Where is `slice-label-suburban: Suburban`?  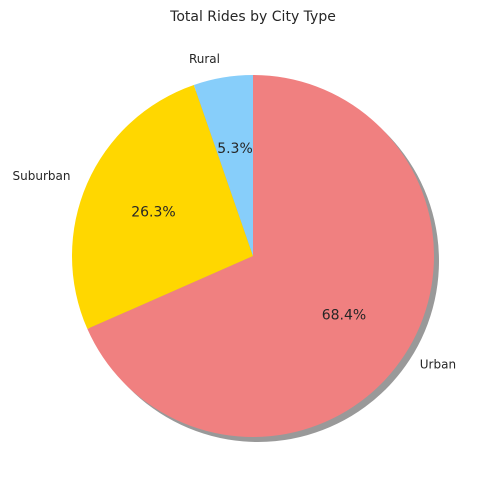 slice-label-suburban: Suburban is located at coordinates (42, 176).